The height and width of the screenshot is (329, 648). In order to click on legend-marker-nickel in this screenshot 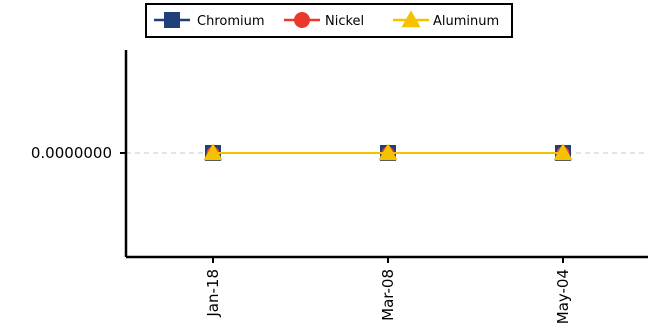, I will do `click(302, 20)`.